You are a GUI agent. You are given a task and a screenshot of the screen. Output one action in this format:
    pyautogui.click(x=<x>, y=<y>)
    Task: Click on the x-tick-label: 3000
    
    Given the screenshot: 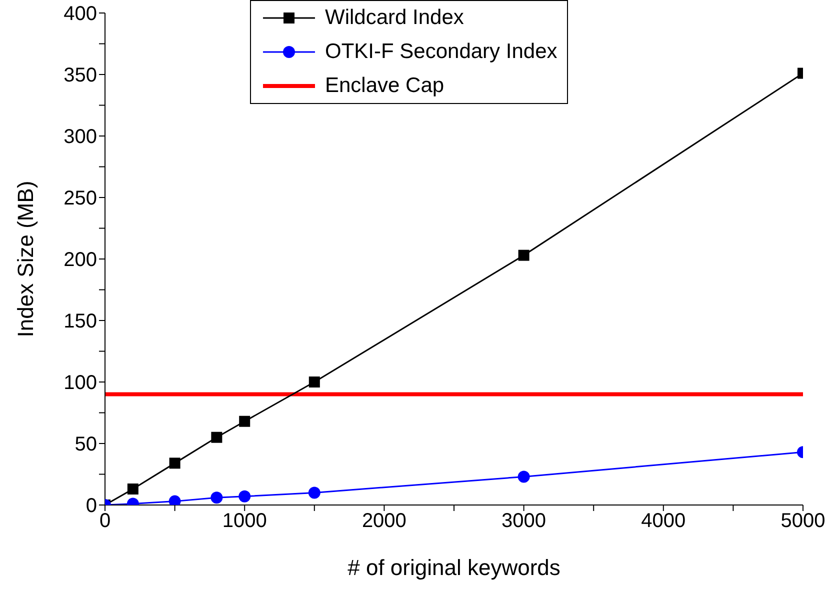 What is the action you would take?
    pyautogui.click(x=524, y=521)
    